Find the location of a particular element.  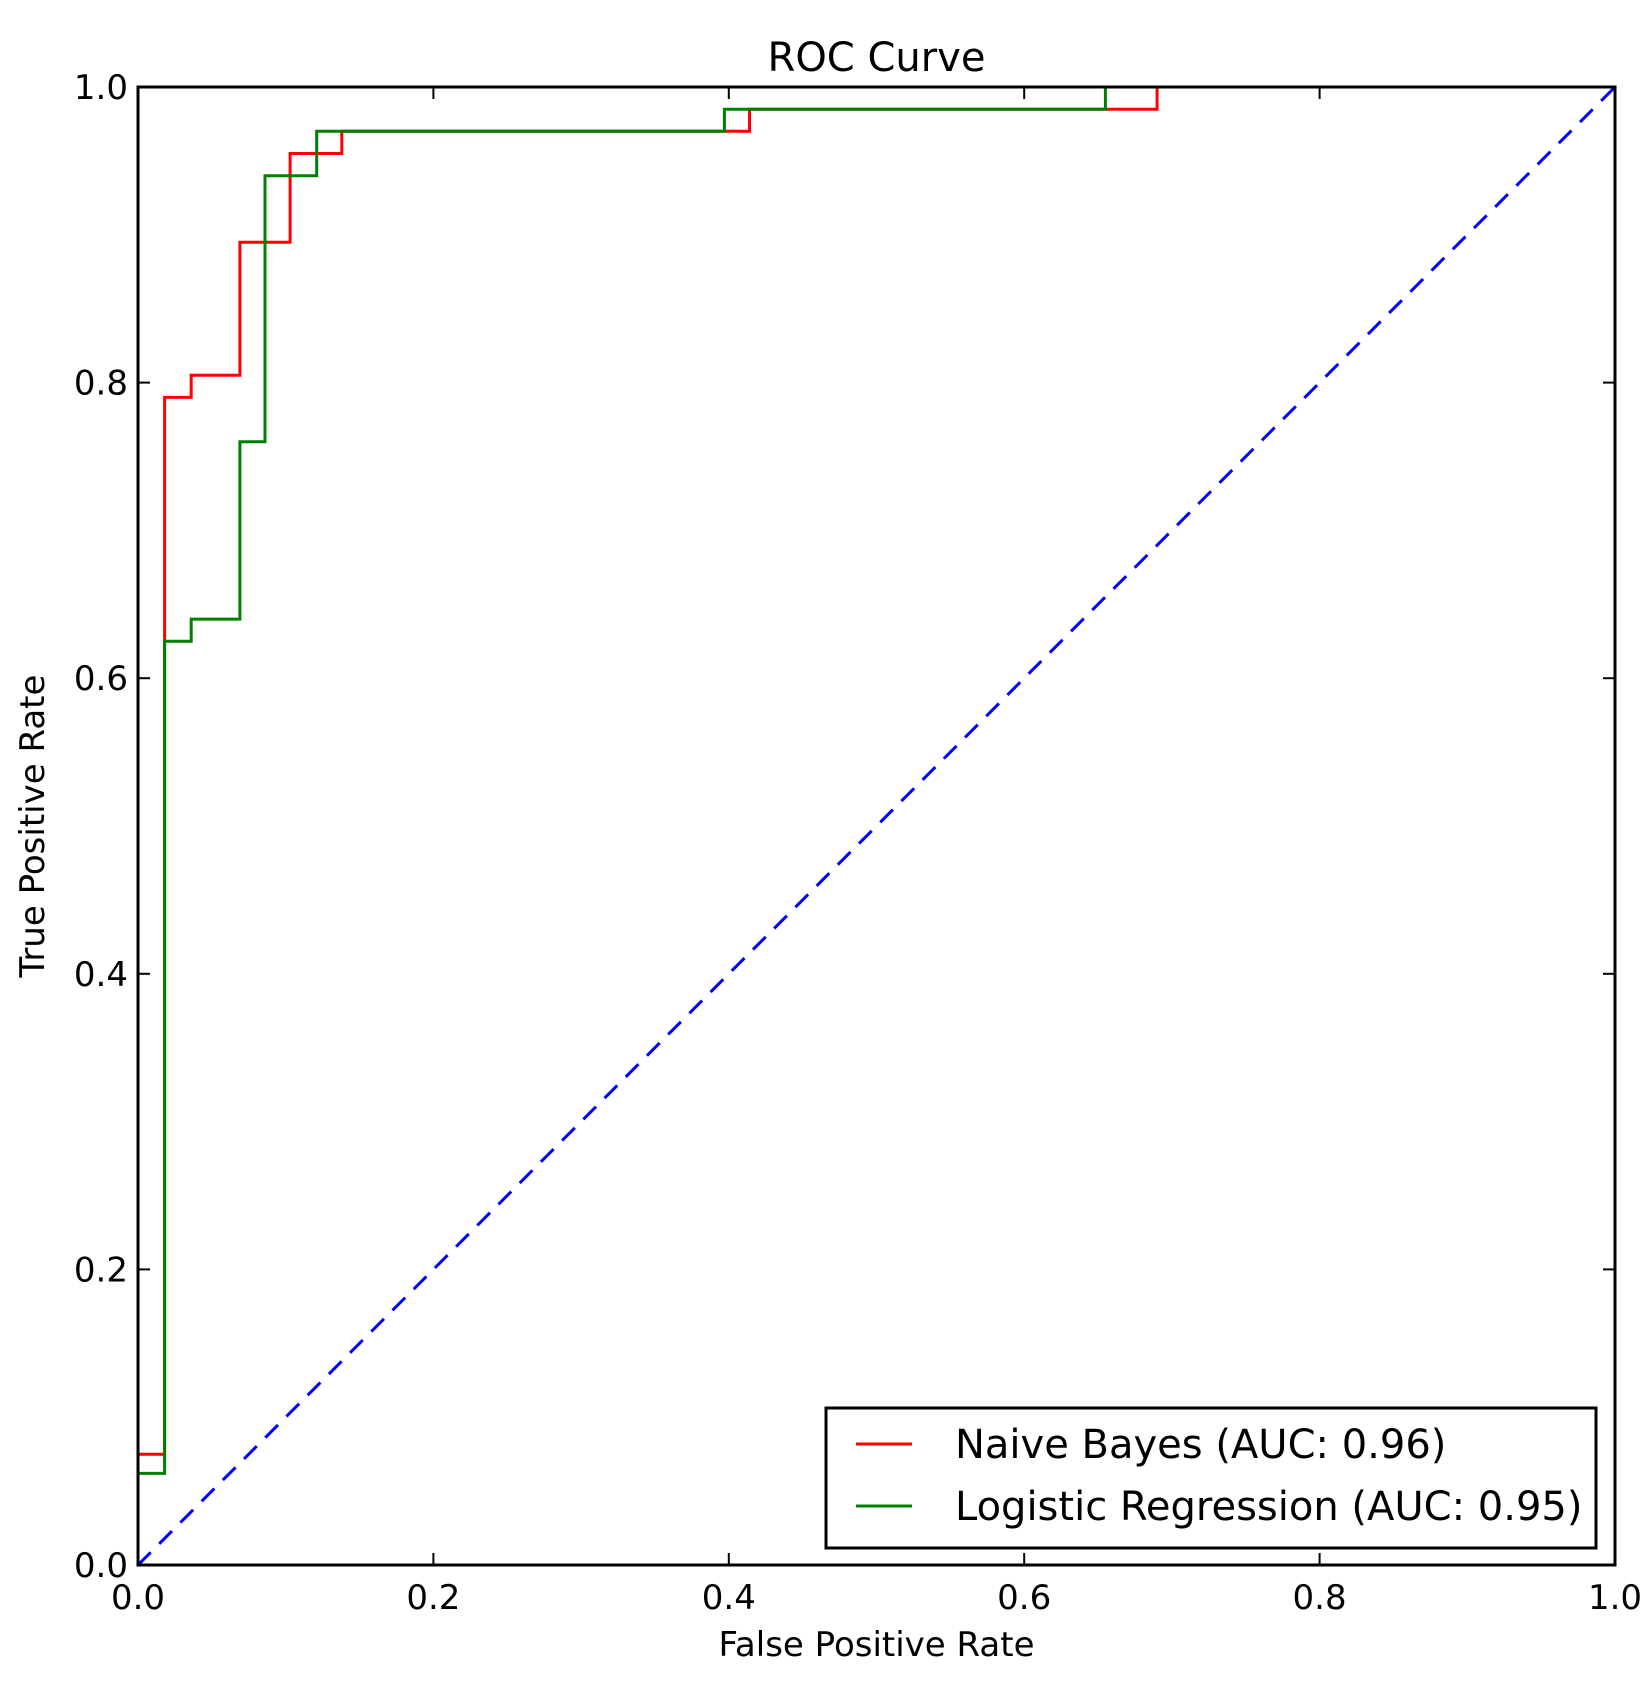

x-tick-label: 0.4 is located at coordinates (729, 1598).